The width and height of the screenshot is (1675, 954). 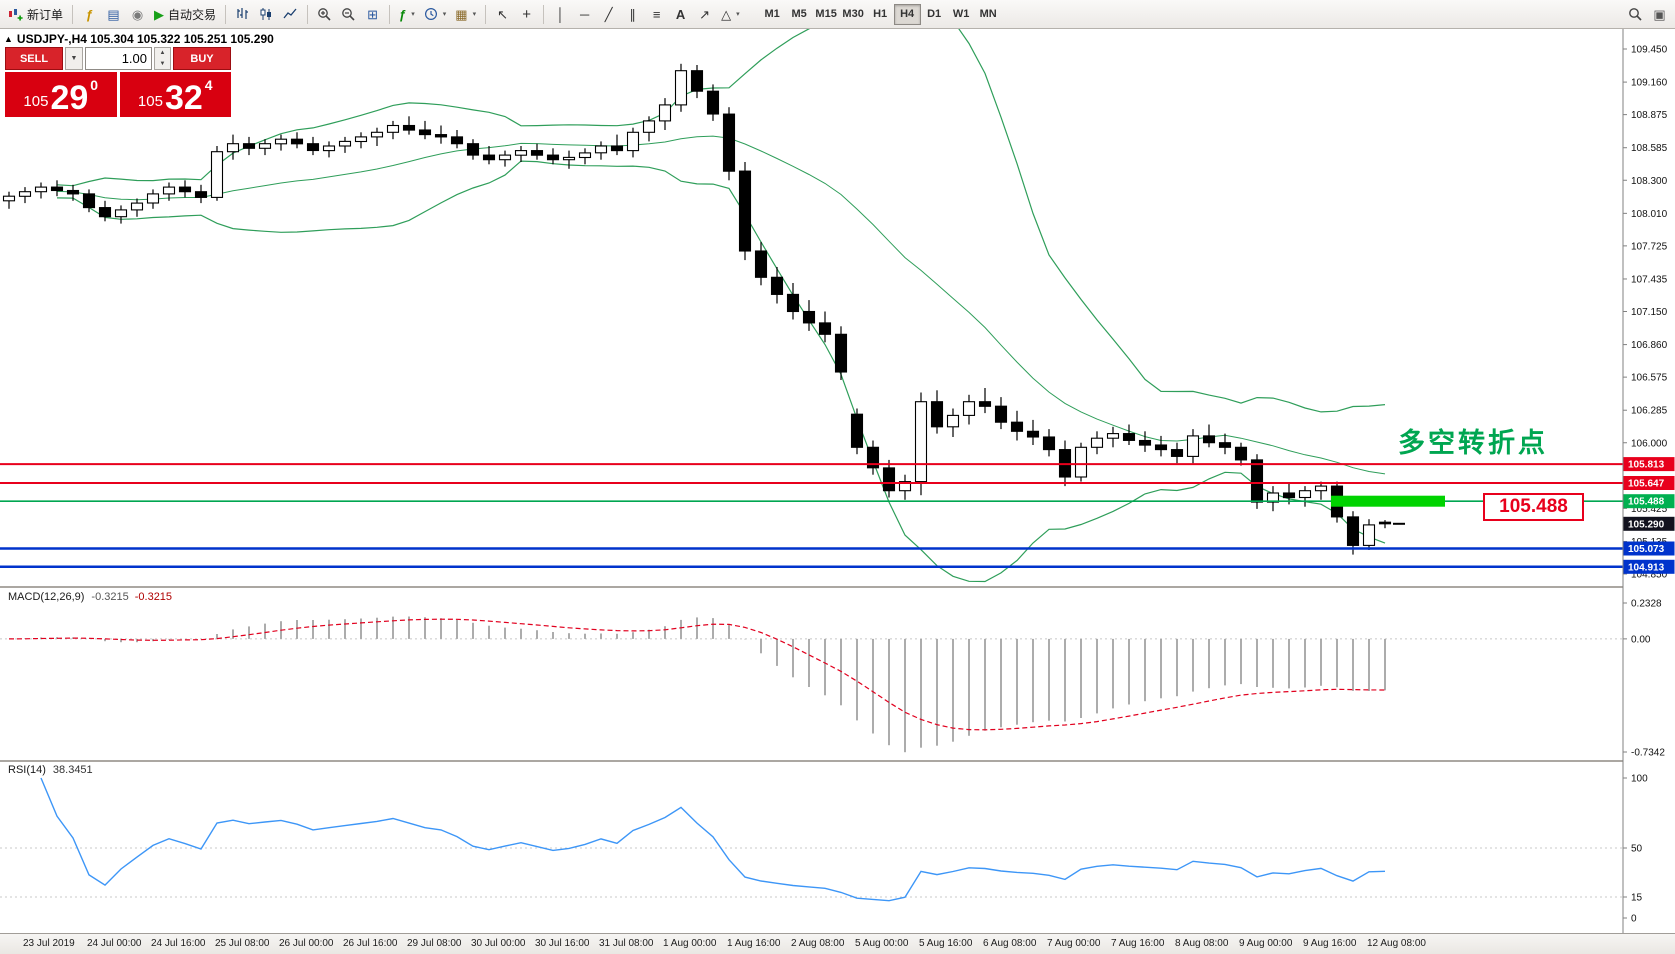 I want to click on panels-icon: ▣, so click(x=1659, y=14).